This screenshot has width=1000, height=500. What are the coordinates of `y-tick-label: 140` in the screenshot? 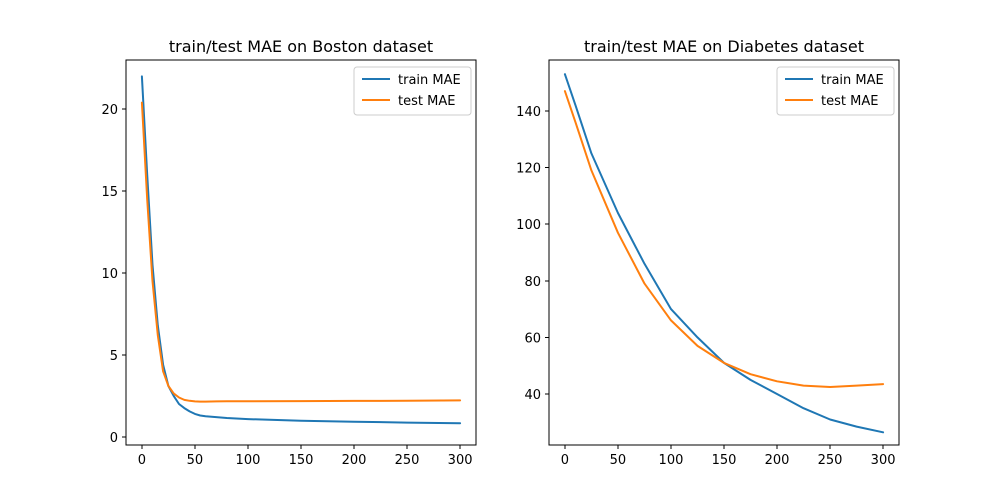 It's located at (528, 112).